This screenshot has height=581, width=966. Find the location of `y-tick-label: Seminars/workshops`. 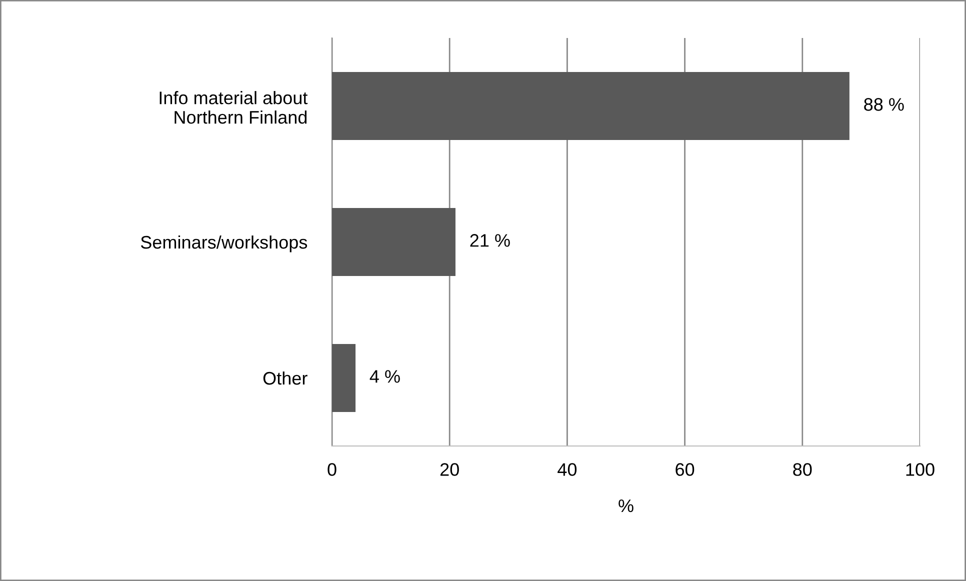

y-tick-label: Seminars/workshops is located at coordinates (224, 243).